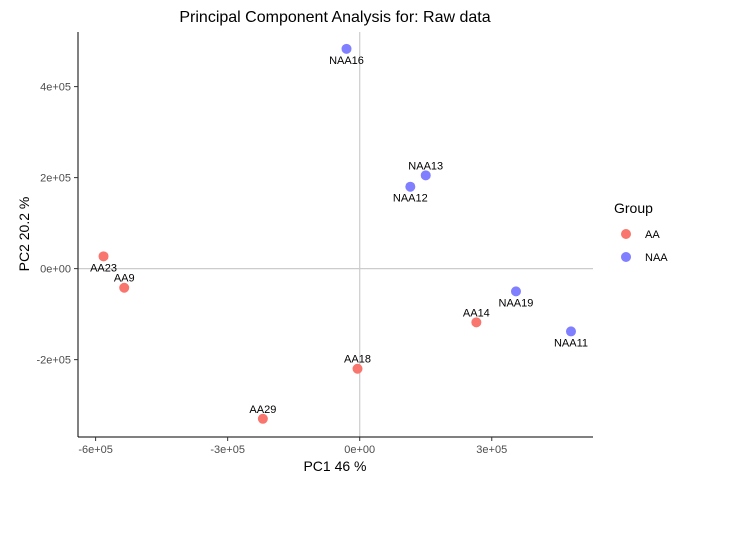 This screenshot has height=534, width=752. What do you see at coordinates (571, 343) in the screenshot?
I see `data-point-label: NAA11` at bounding box center [571, 343].